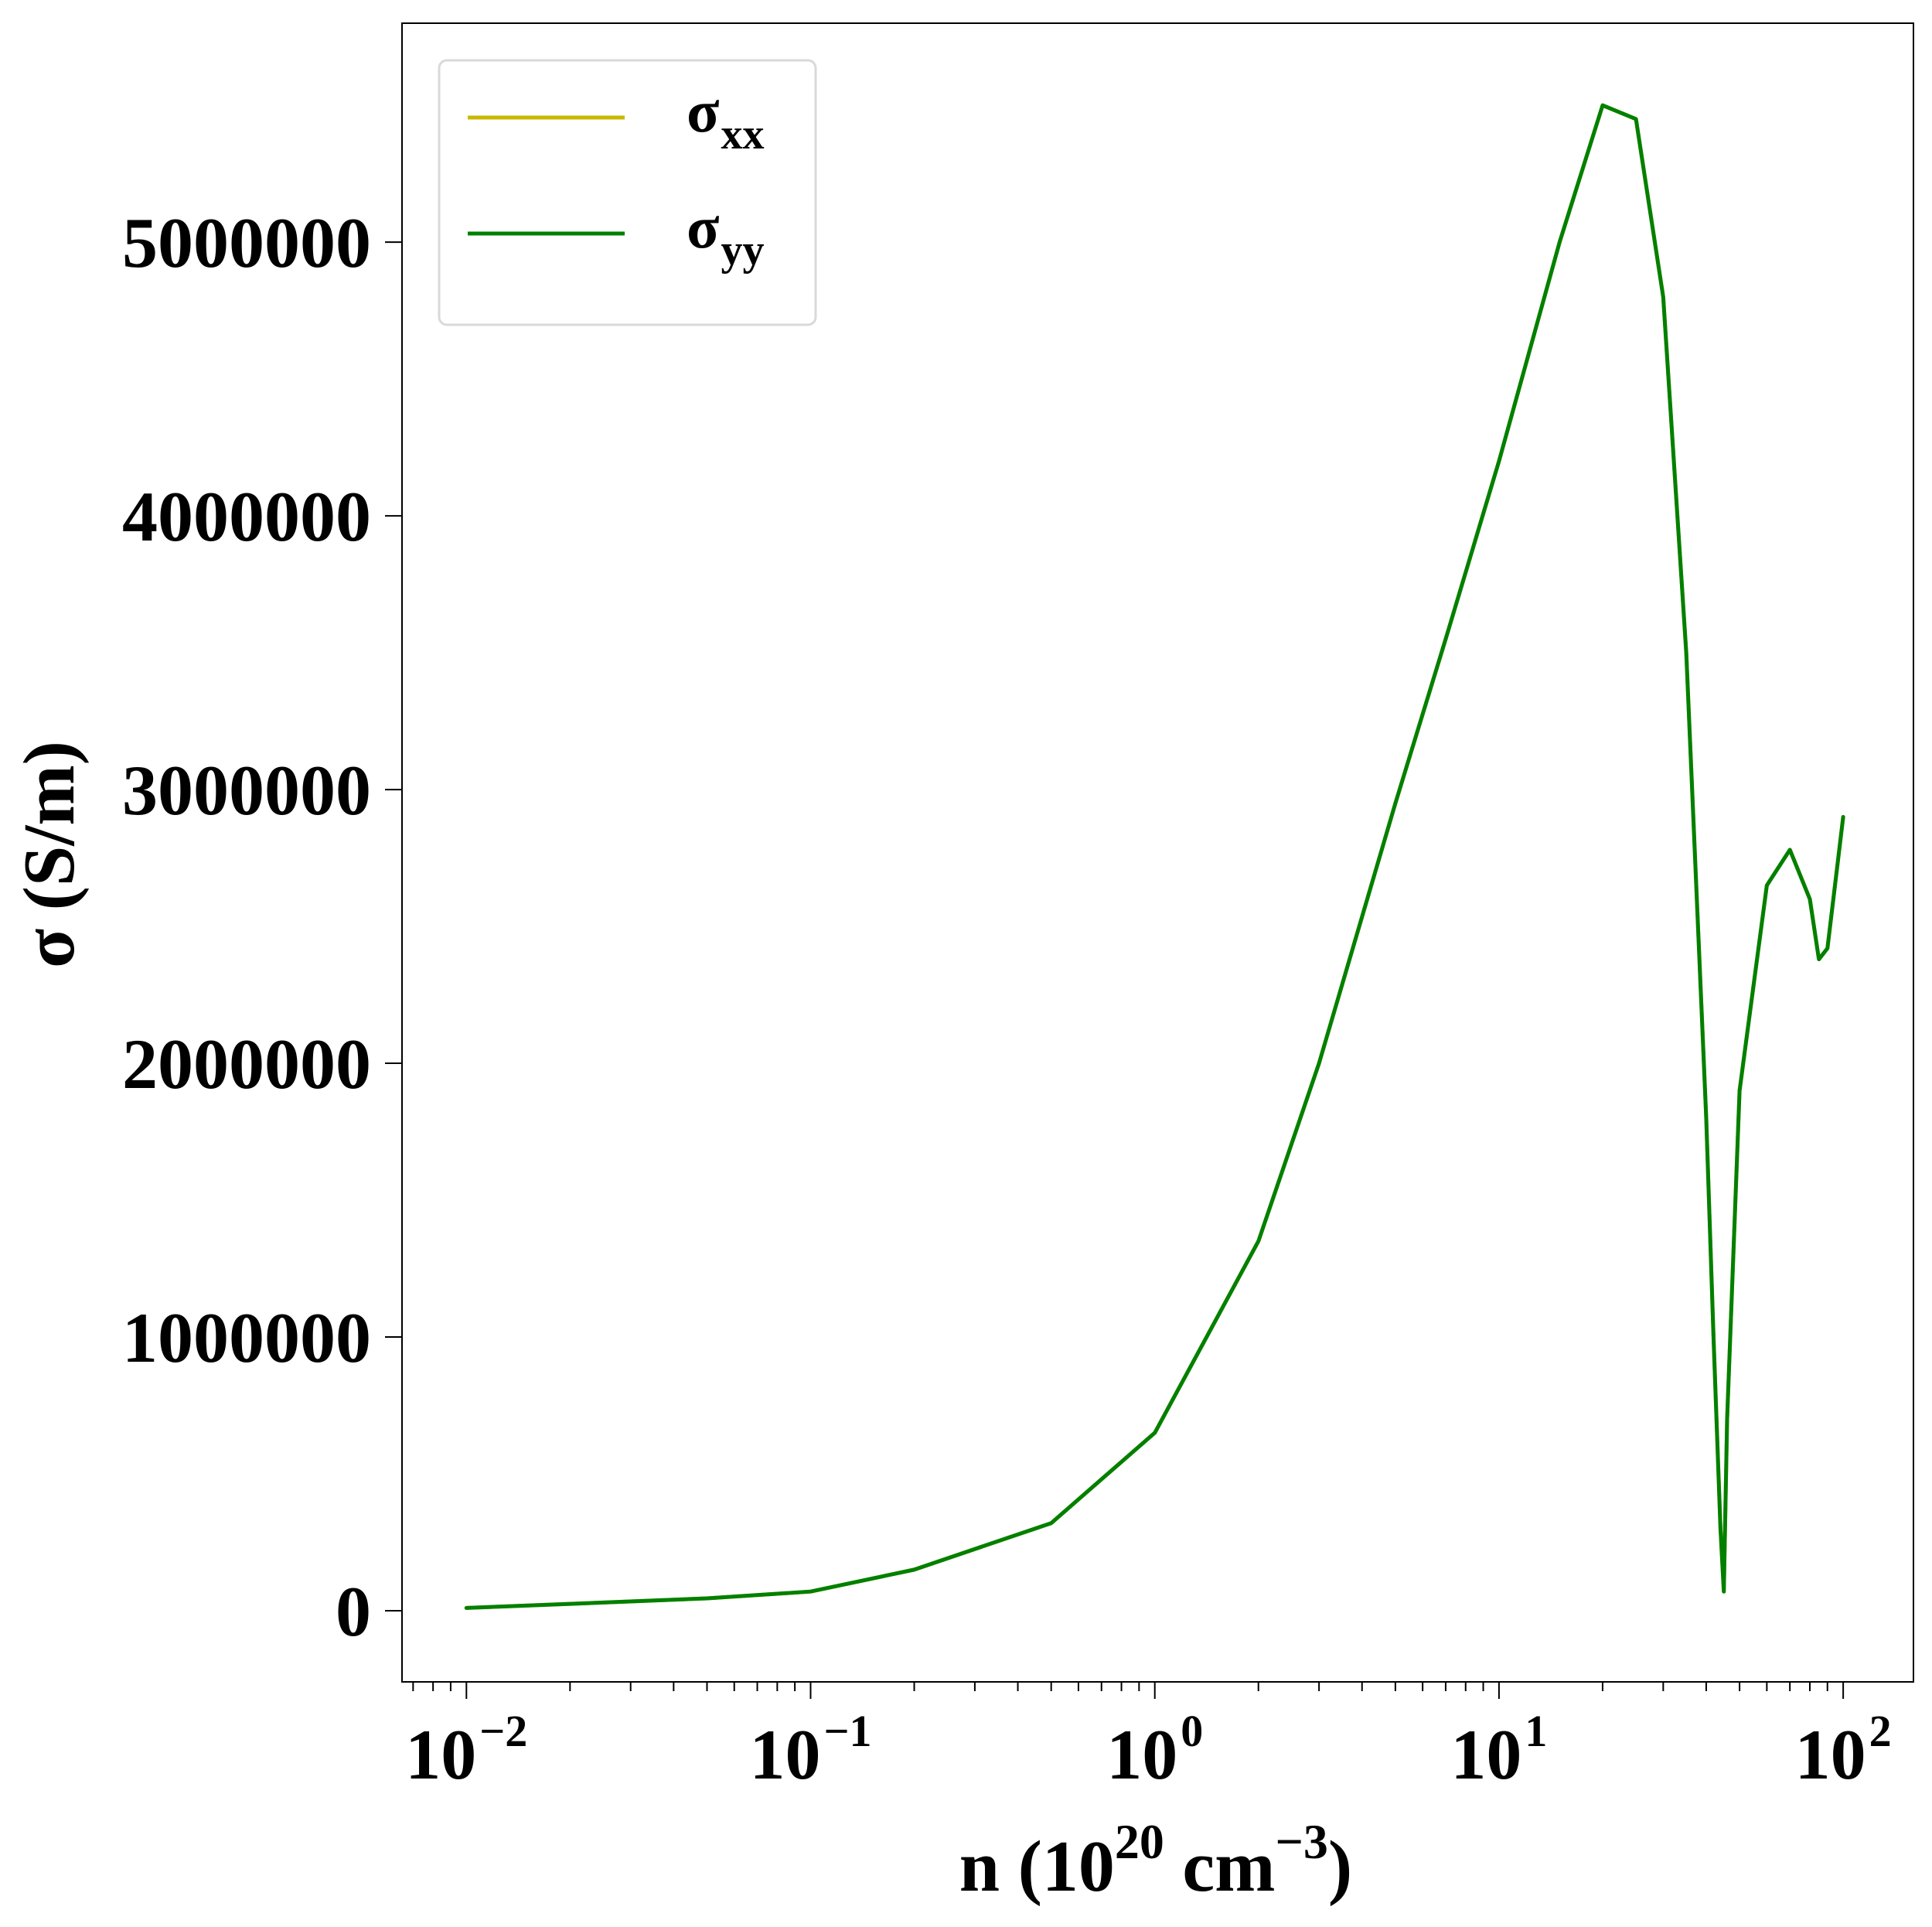  I want to click on x-tick-label: 10⁻², so click(466, 1750).